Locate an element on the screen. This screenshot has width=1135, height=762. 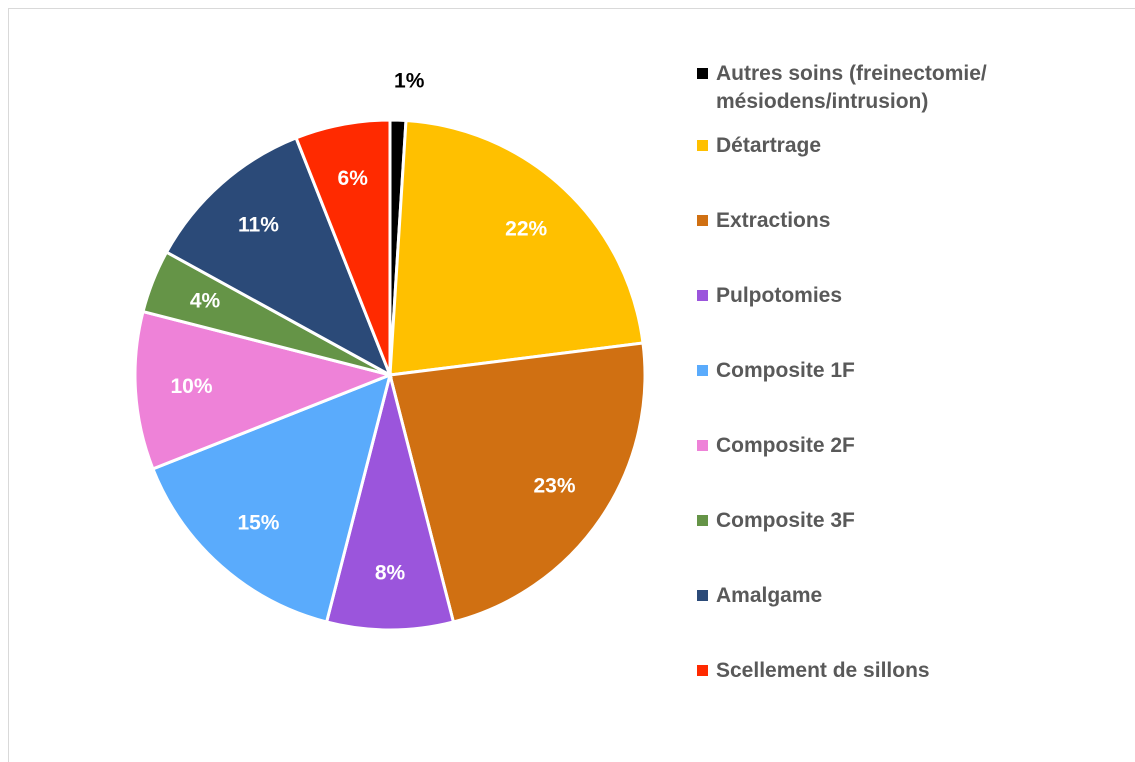
data-label: 23% is located at coordinates (554, 485).